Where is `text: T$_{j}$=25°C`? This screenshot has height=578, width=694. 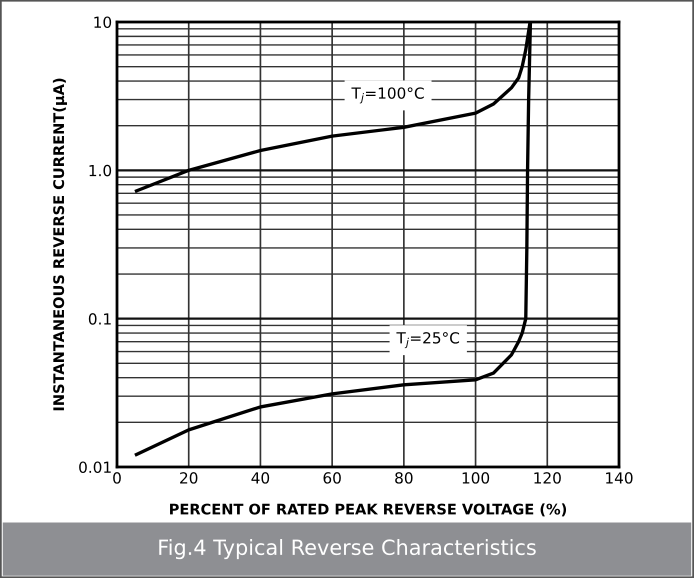
text: T$_{j}$=25°C is located at coordinates (428, 340).